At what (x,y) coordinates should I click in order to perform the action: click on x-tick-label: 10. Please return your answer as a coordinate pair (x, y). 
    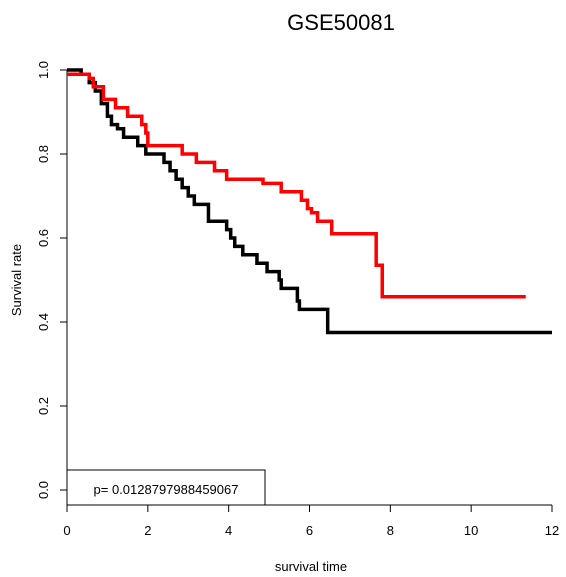
    Looking at the image, I should click on (471, 530).